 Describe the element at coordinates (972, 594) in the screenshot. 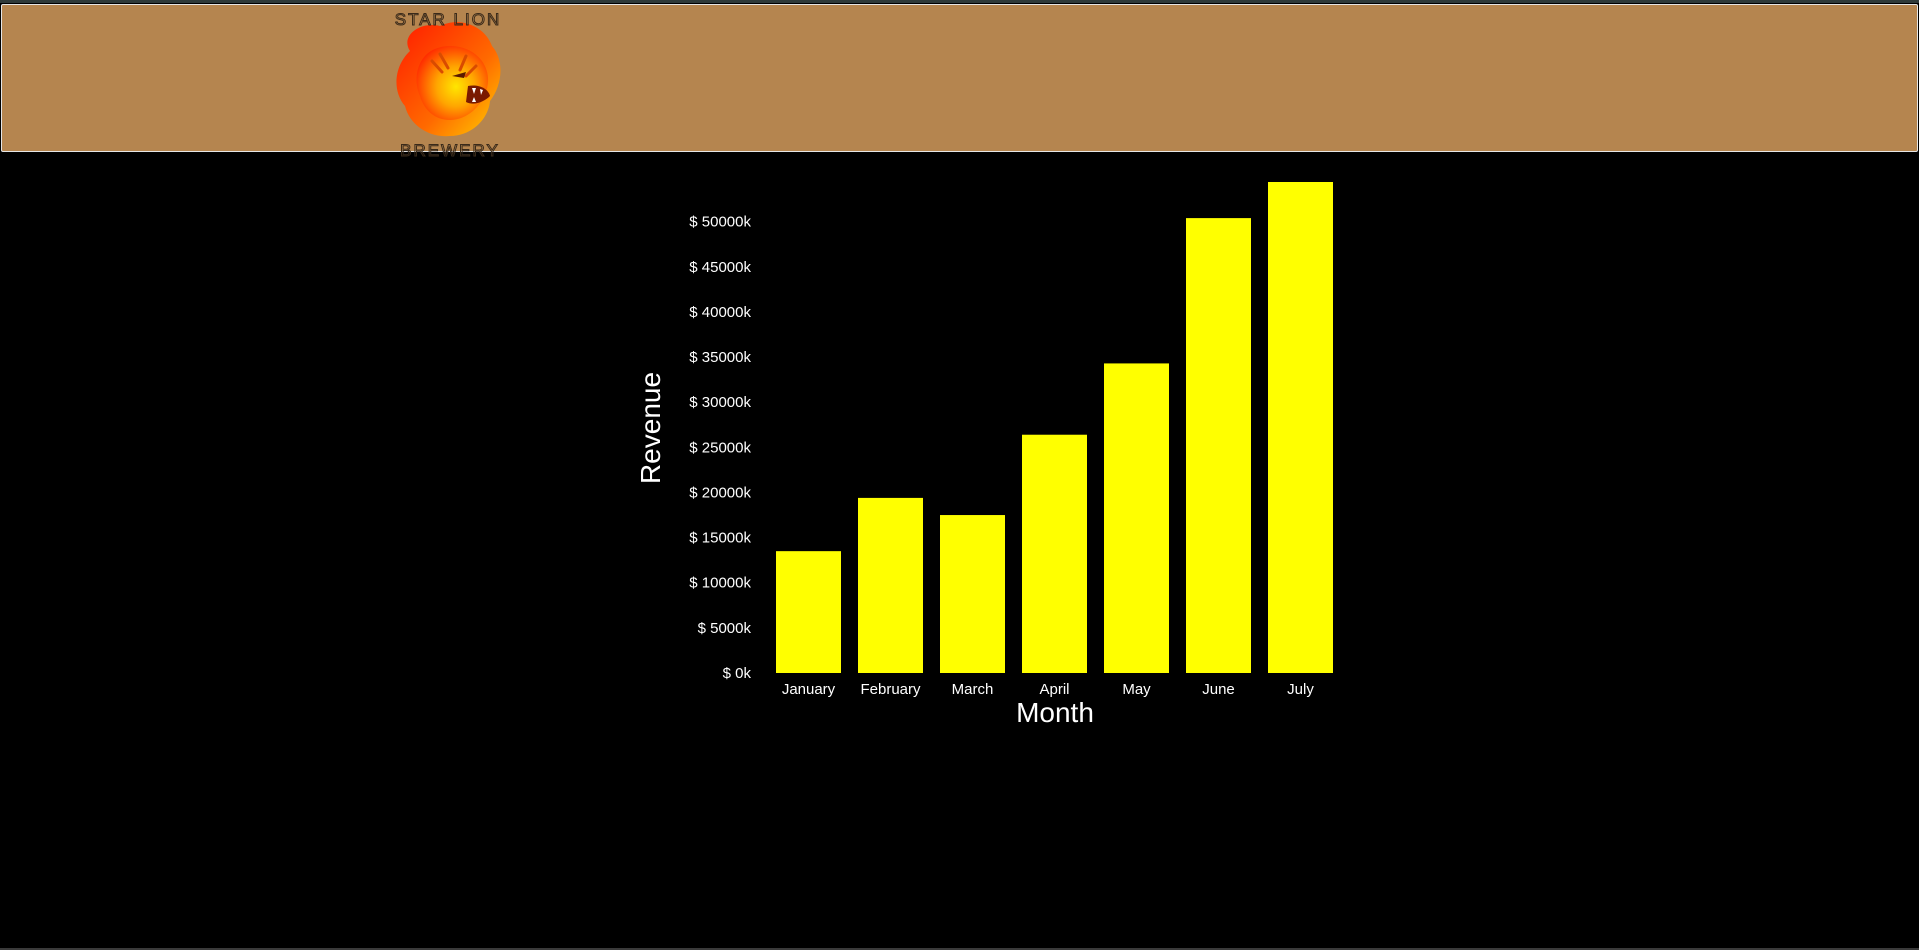

I see `bar-march` at that location.